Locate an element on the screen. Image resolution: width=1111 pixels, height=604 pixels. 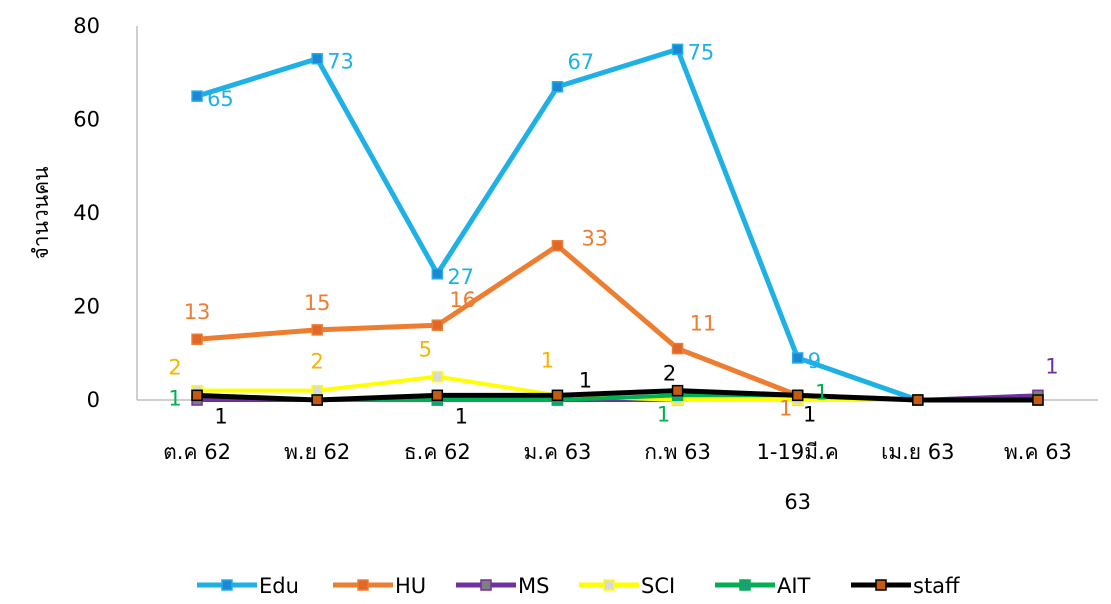
legend-label: staff is located at coordinates (936, 586).